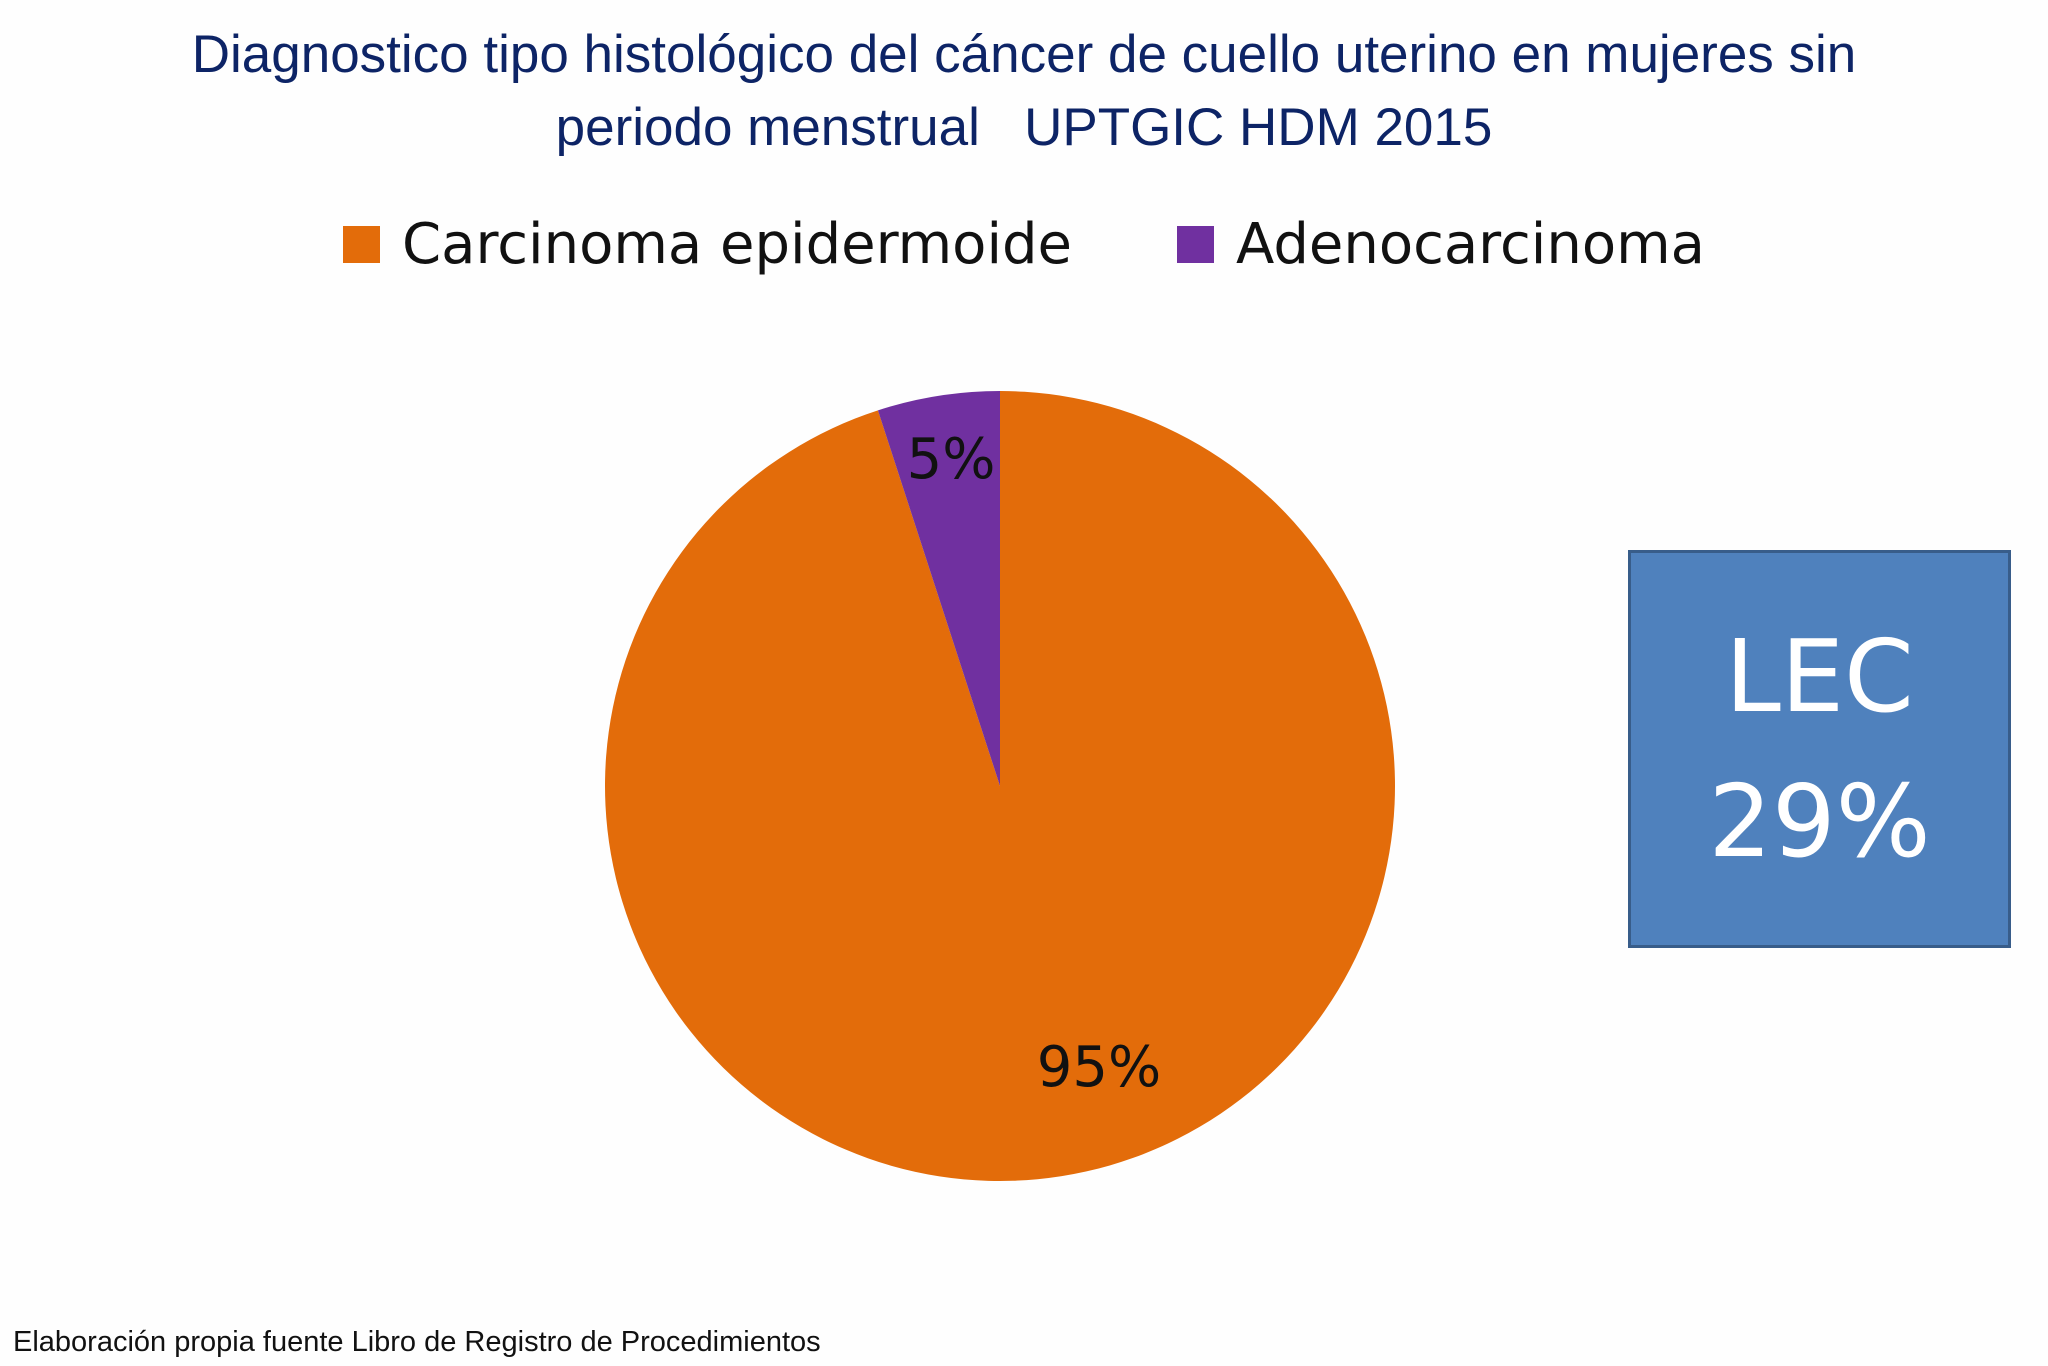 This screenshot has width=2048, height=1366. Describe the element at coordinates (1195, 244) in the screenshot. I see `legend-swatch-adenocarcinoma` at that location.